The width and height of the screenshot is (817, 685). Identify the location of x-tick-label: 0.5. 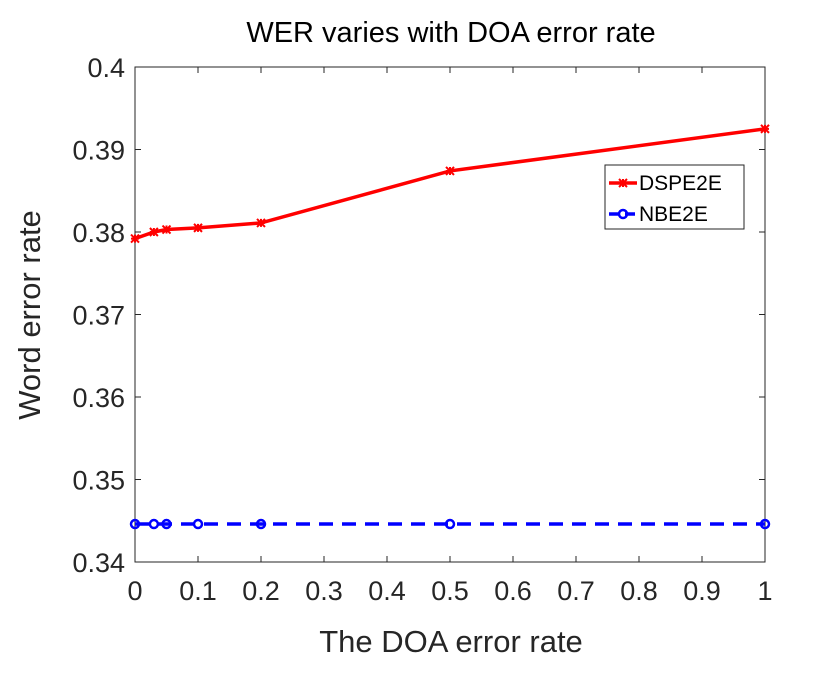
(450, 591).